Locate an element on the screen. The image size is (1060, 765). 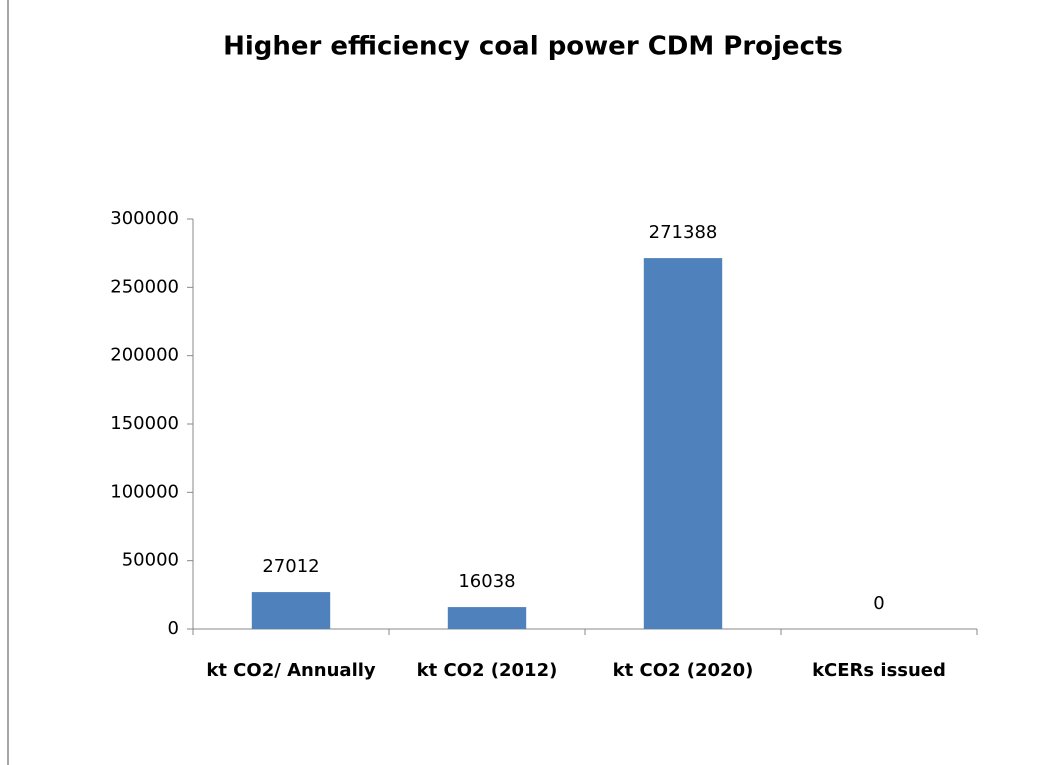
y-tick-label: 0 is located at coordinates (173, 628).